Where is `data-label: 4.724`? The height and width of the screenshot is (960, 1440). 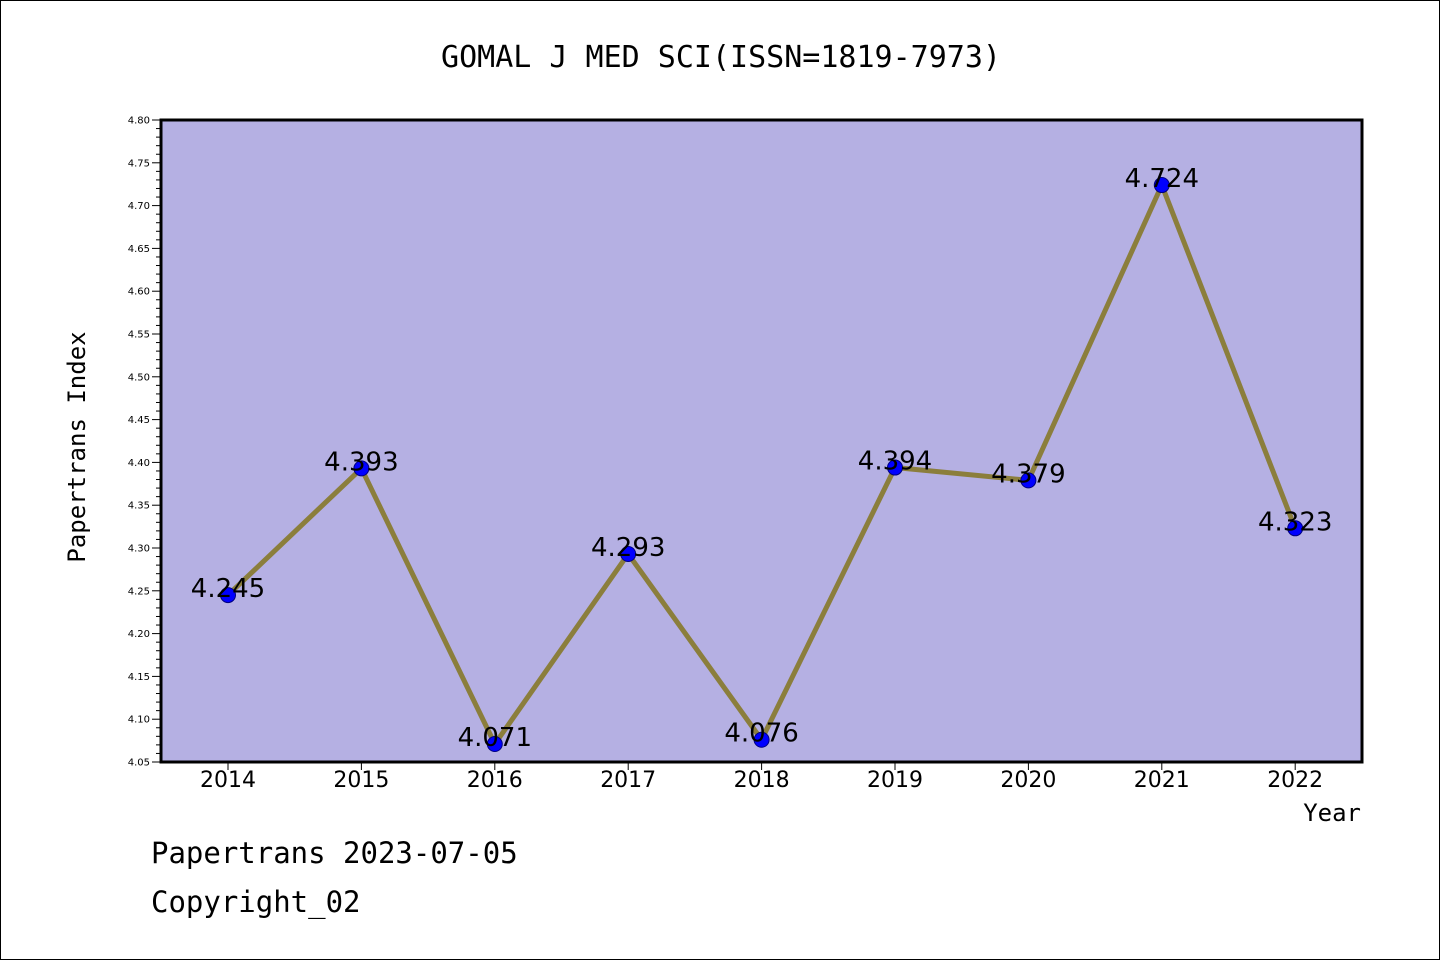 data-label: 4.724 is located at coordinates (1162, 179).